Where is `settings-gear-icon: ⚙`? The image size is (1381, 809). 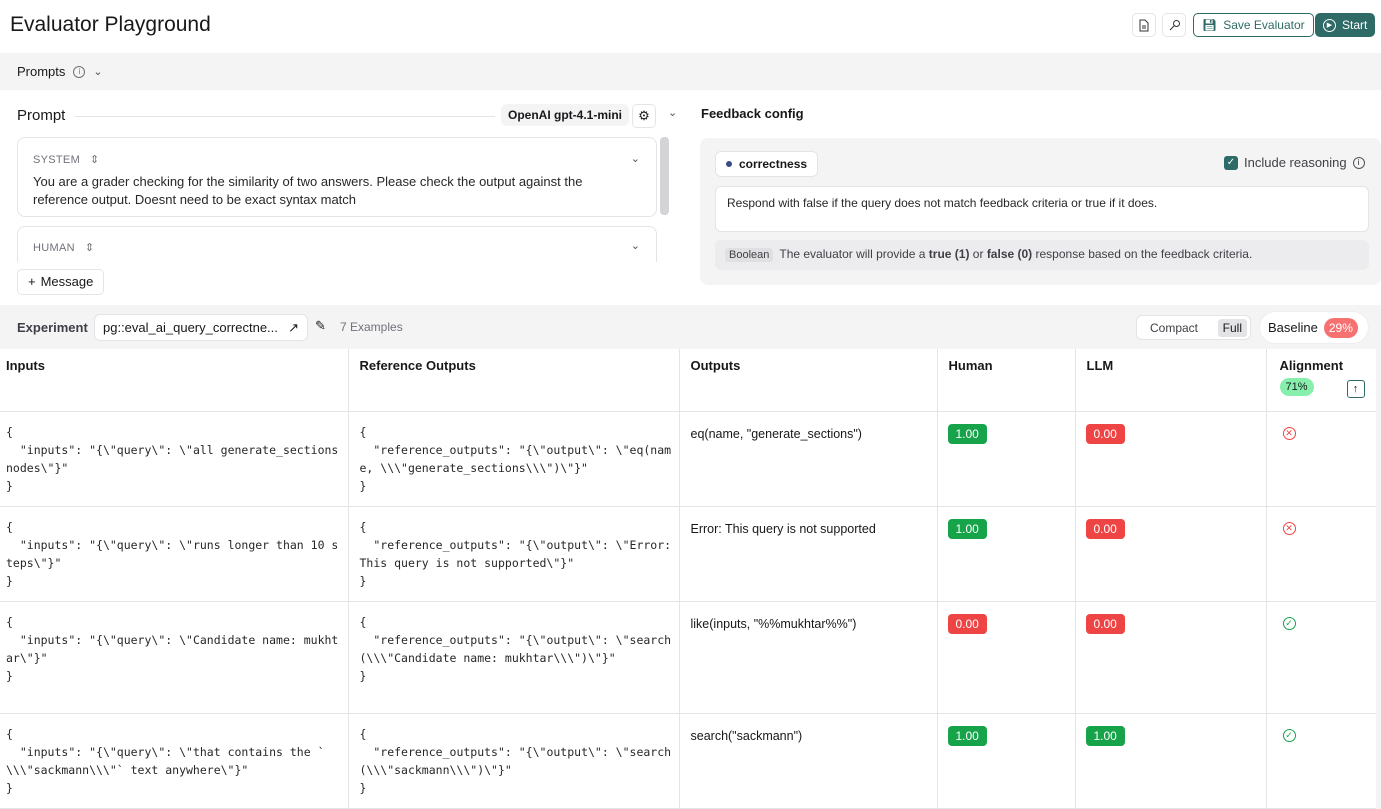 settings-gear-icon: ⚙ is located at coordinates (644, 116).